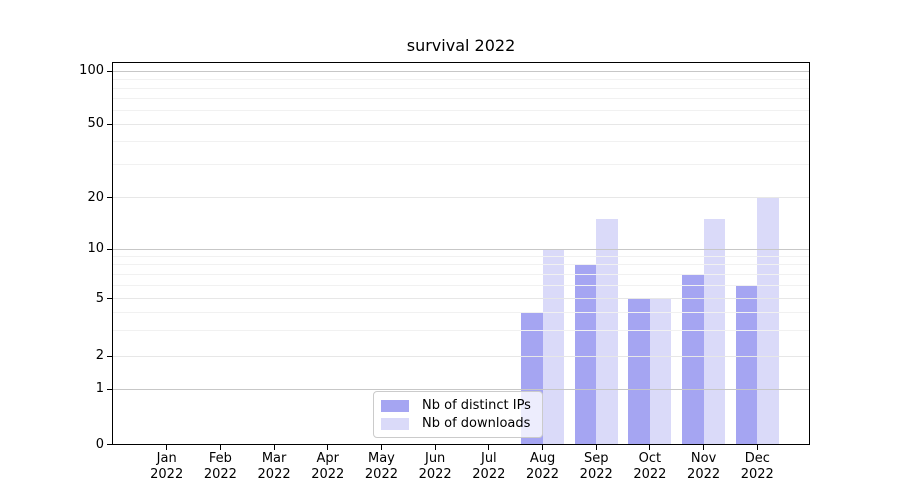  I want to click on x-tick-label: Aug 2022, so click(543, 467).